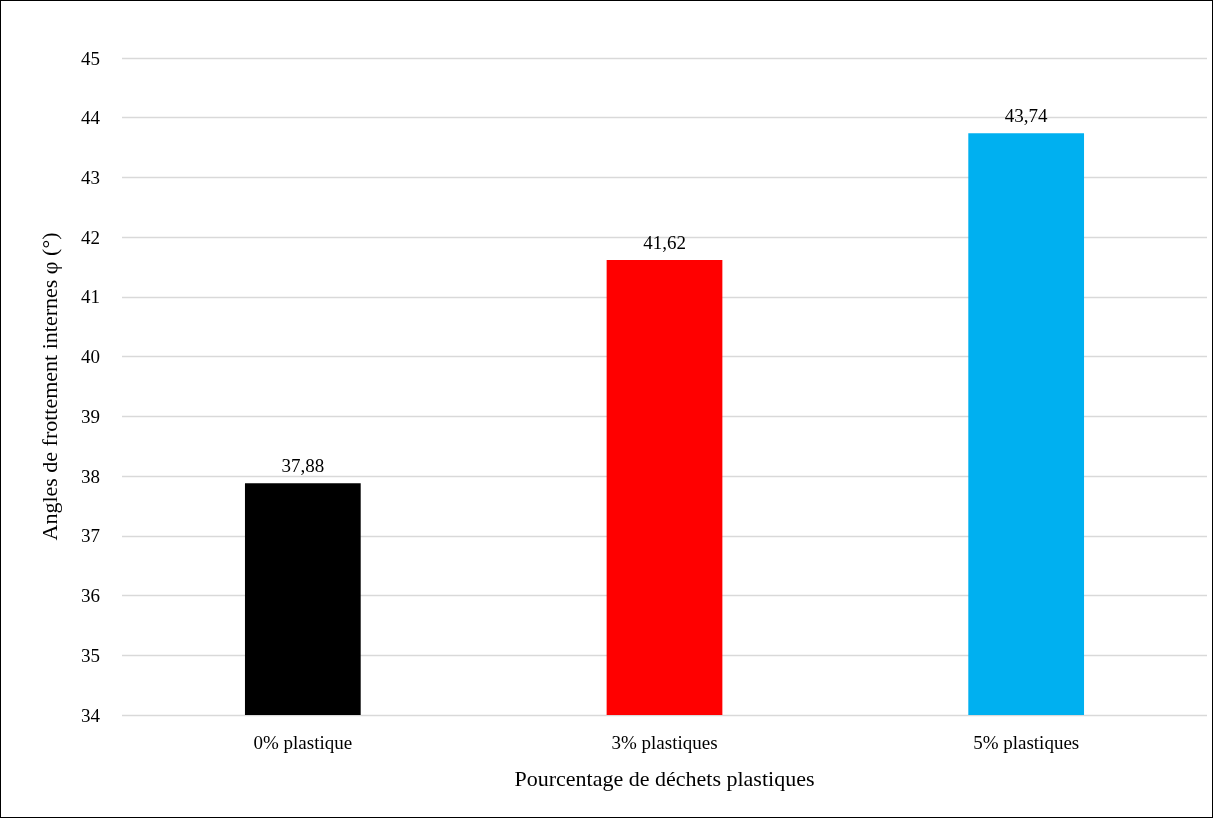  I want to click on y-tick-label: 34, so click(91, 715).